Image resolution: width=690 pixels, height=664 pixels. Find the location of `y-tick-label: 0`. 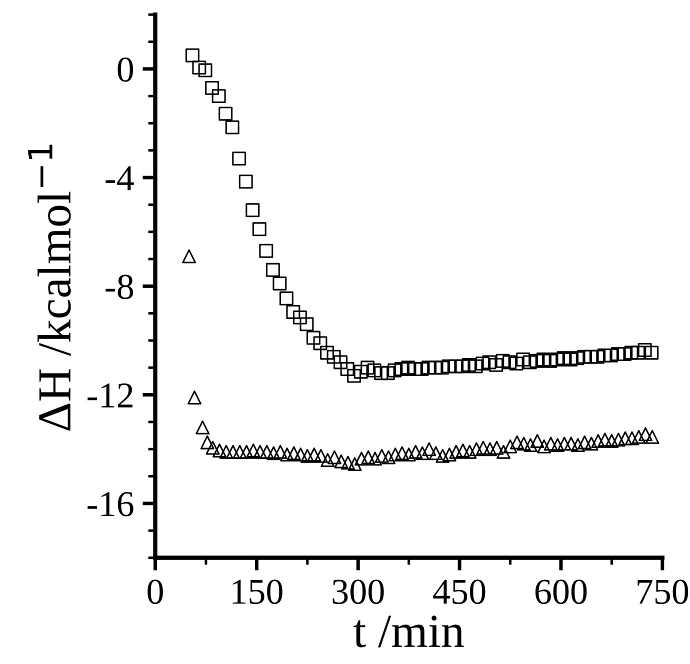

y-tick-label: 0 is located at coordinates (126, 69).